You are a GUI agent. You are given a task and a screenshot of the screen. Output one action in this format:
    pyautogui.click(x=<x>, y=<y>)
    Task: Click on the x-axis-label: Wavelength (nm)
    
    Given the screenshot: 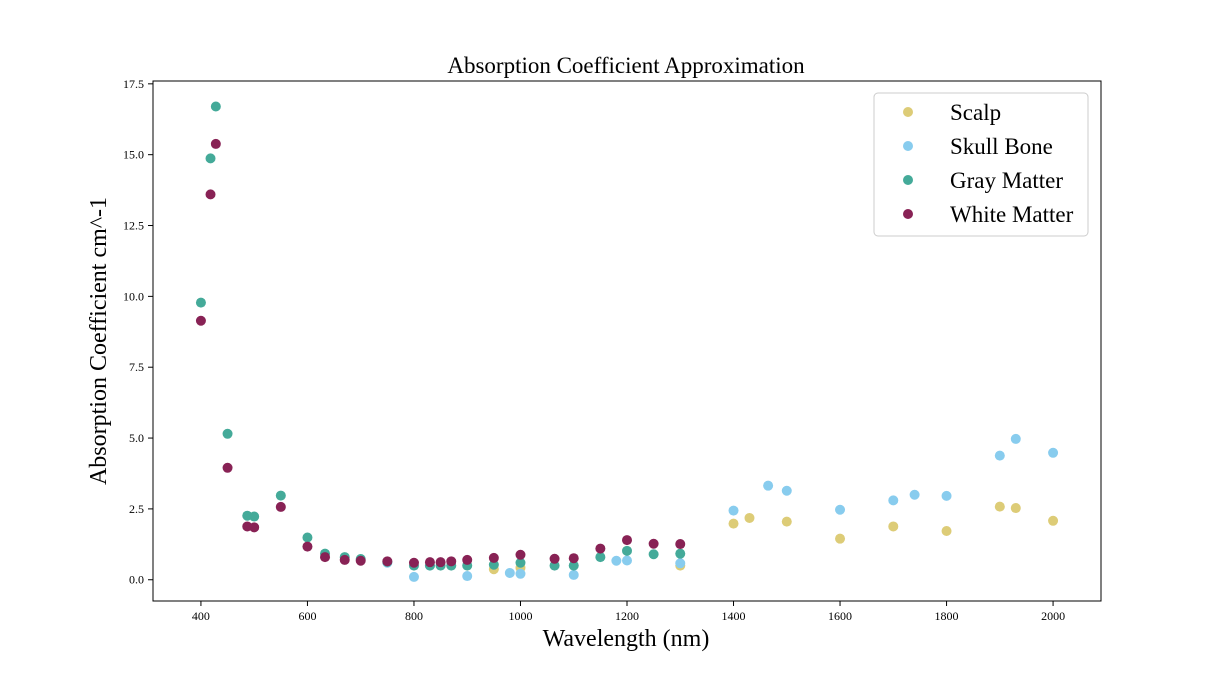 What is the action you would take?
    pyautogui.click(x=626, y=639)
    